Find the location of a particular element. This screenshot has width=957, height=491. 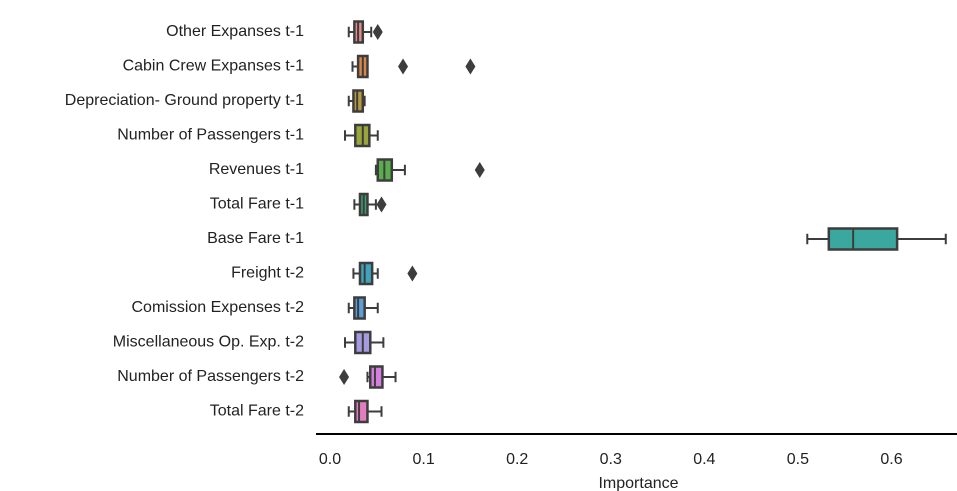

category-label: Depreciation- Ground property t-1 is located at coordinates (184, 100).